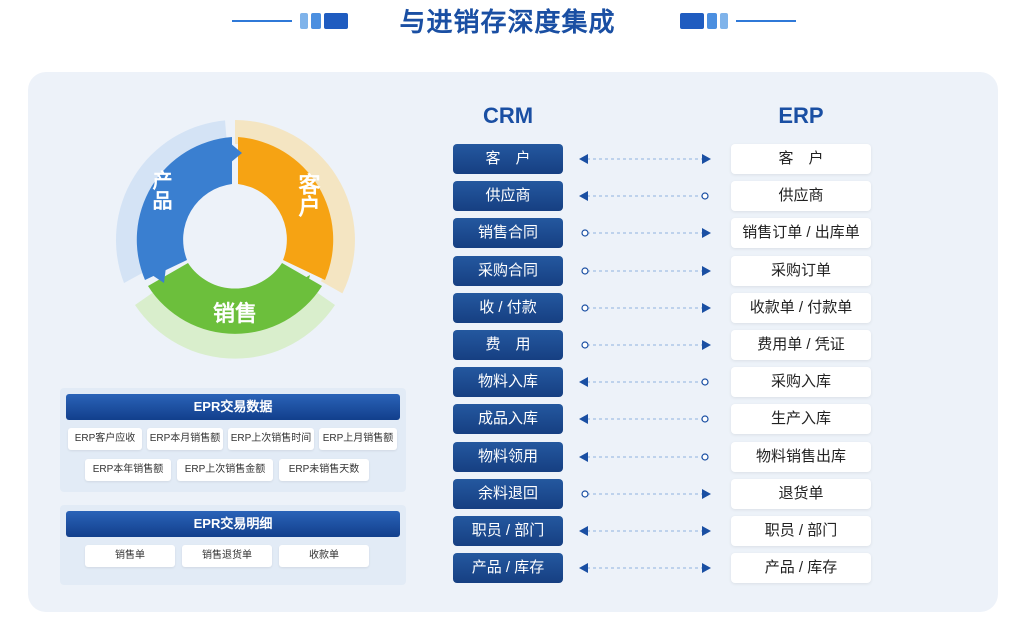 Image resolution: width=1015 pixels, height=619 pixels. What do you see at coordinates (160, 190) in the screenshot?
I see `donut-label-product: 产品` at bounding box center [160, 190].